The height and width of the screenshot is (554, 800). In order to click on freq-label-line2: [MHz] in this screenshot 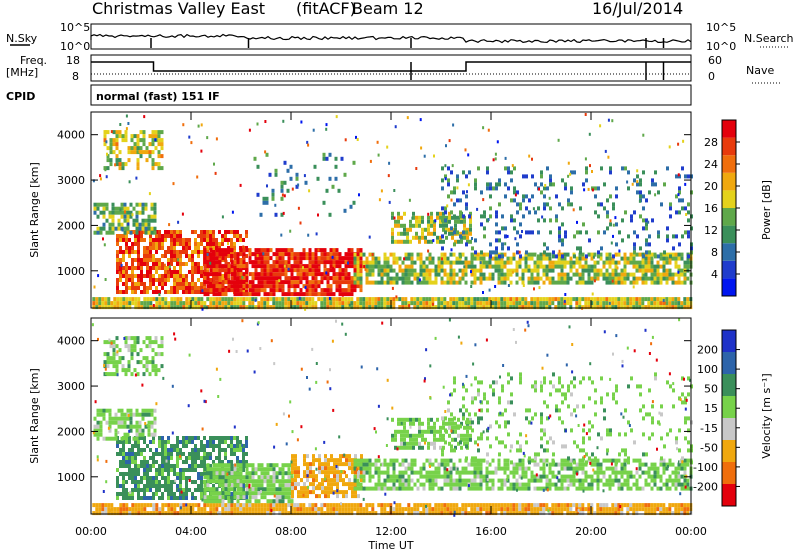, I will do `click(22, 72)`.